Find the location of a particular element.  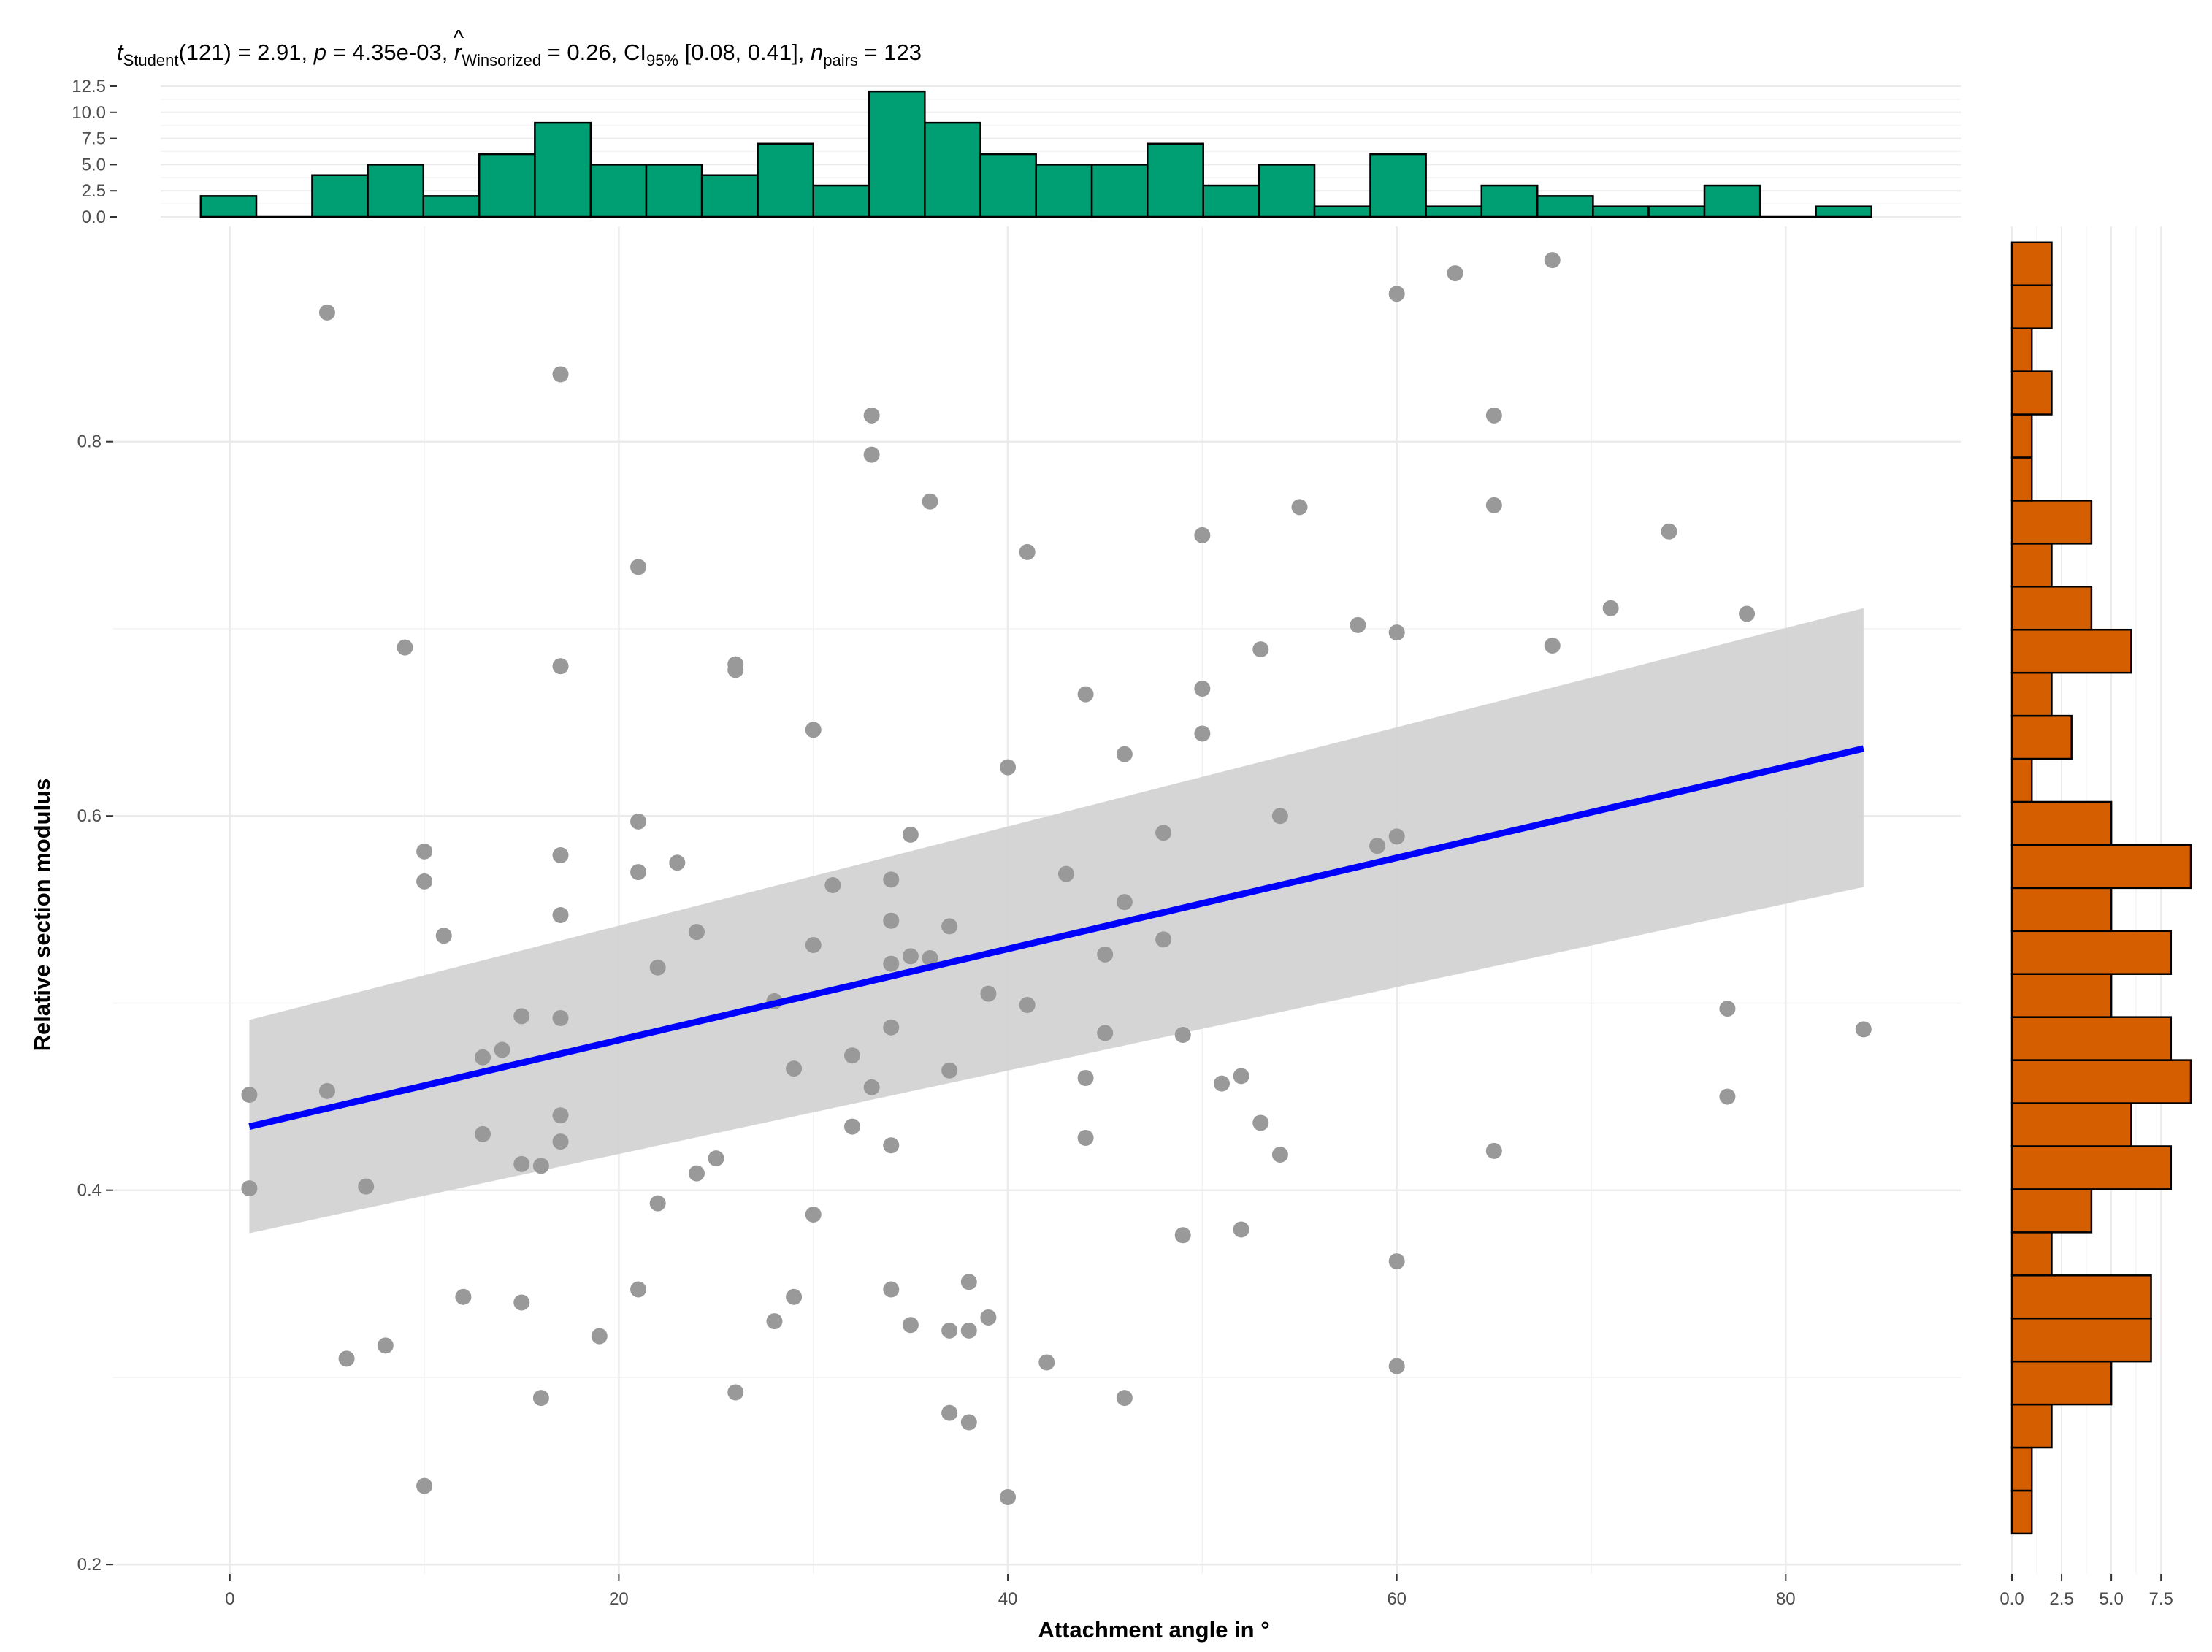

title-p-symbol: p is located at coordinates (319, 52).